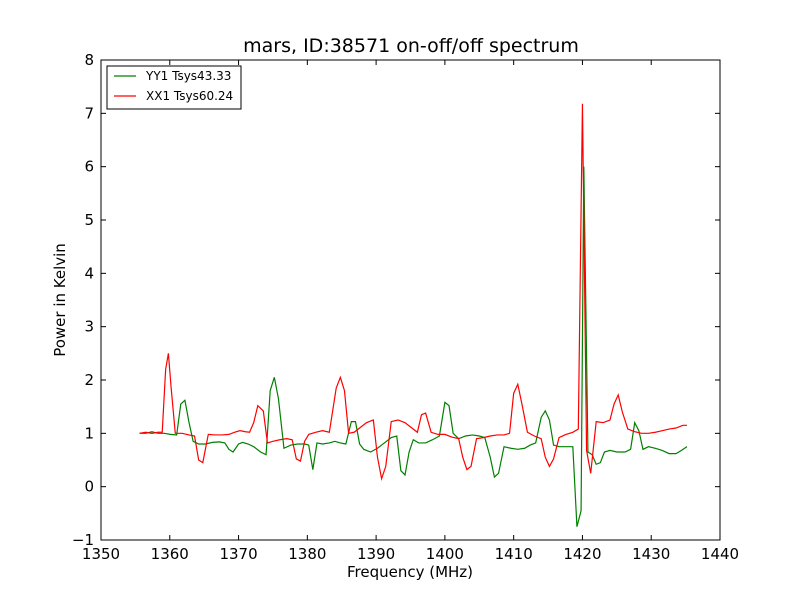  I want to click on legend: YY1 Tsys43.33 XX1 Tsys60.24, so click(174, 87).